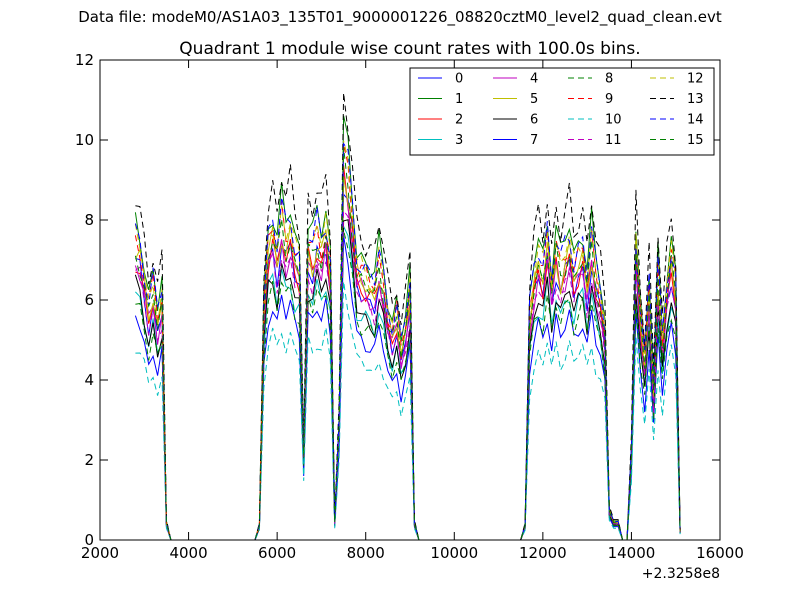  What do you see at coordinates (84, 60) in the screenshot?
I see `y-tick-label: 12` at bounding box center [84, 60].